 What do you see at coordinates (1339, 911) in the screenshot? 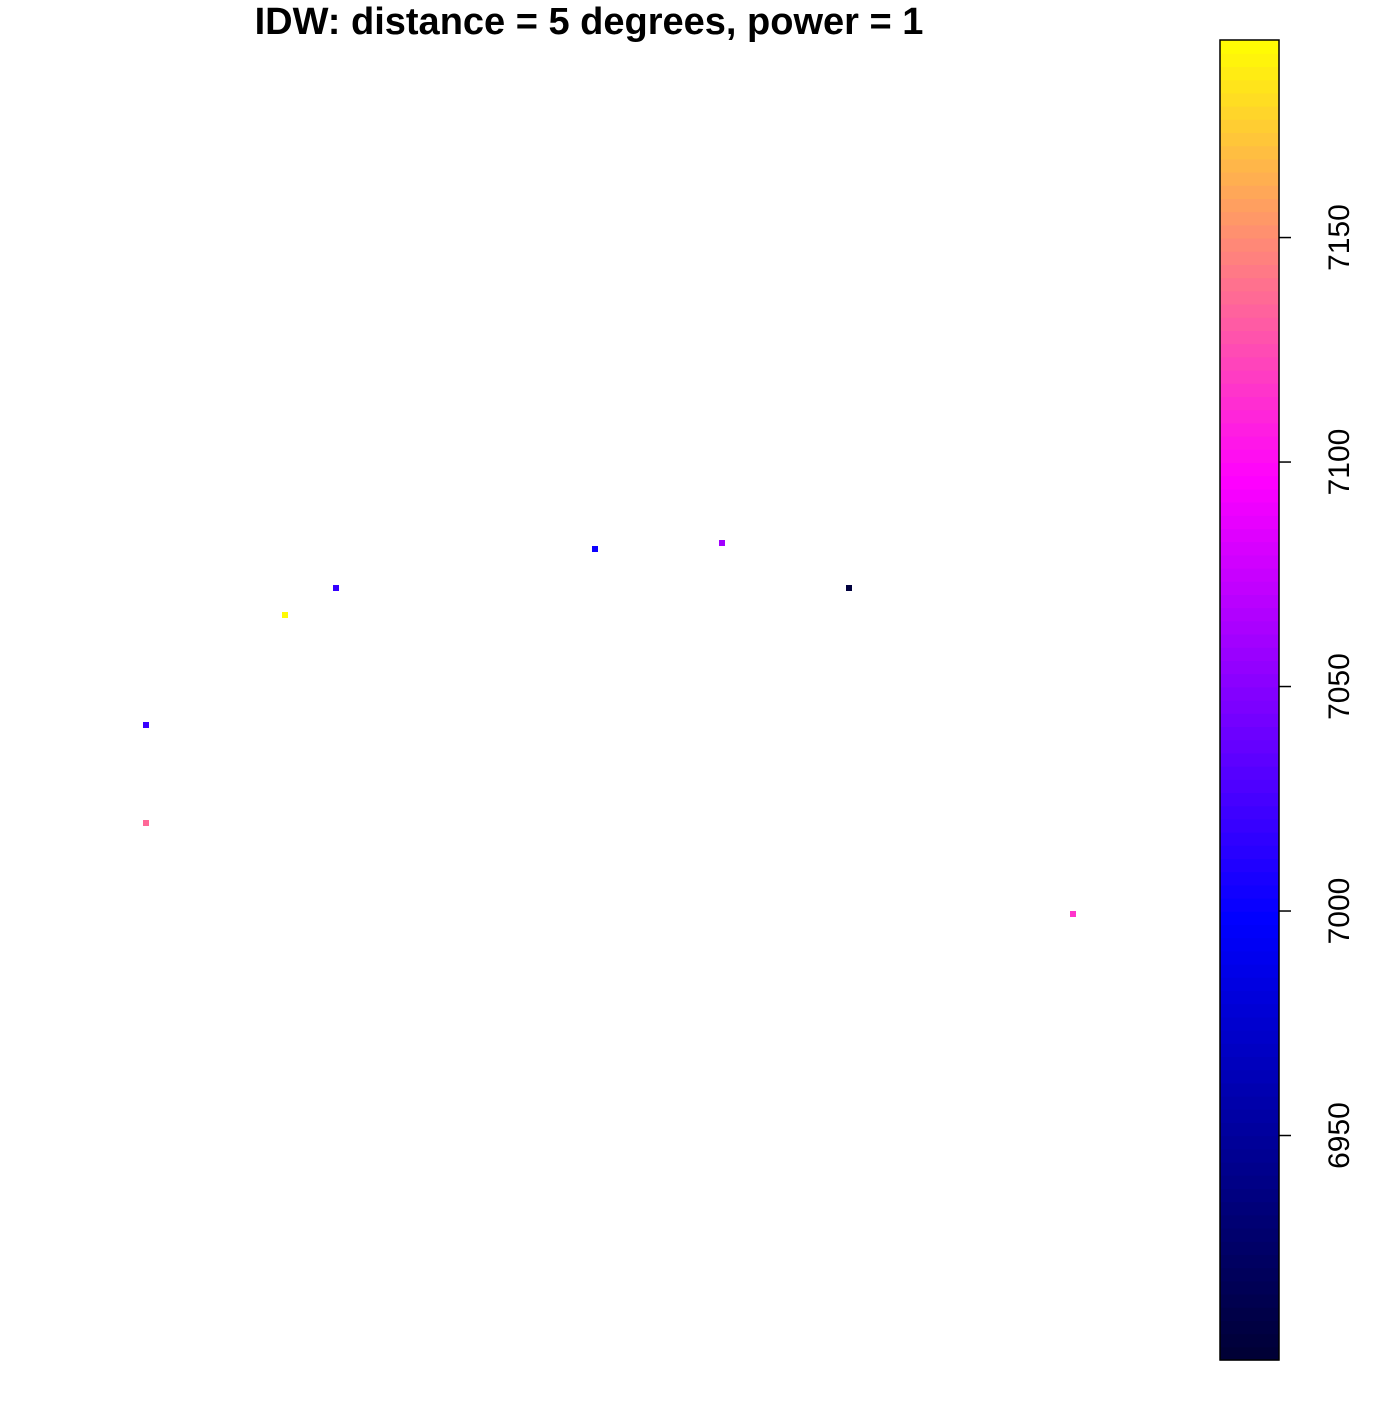
I see `colorbar-tick-label: 7000` at bounding box center [1339, 911].